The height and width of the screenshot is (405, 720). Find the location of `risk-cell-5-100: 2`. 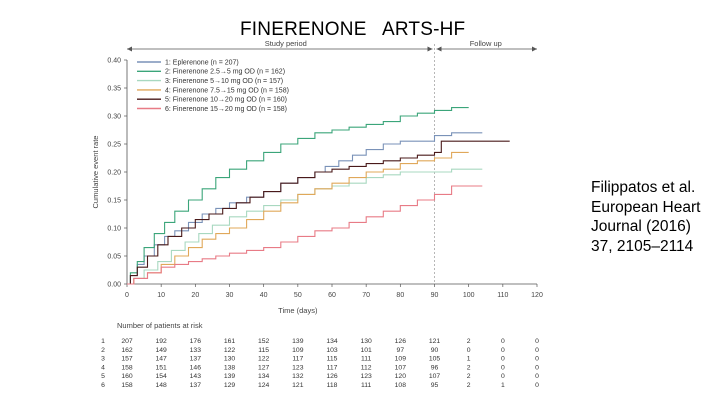

risk-cell-5-100: 2 is located at coordinates (469, 376).